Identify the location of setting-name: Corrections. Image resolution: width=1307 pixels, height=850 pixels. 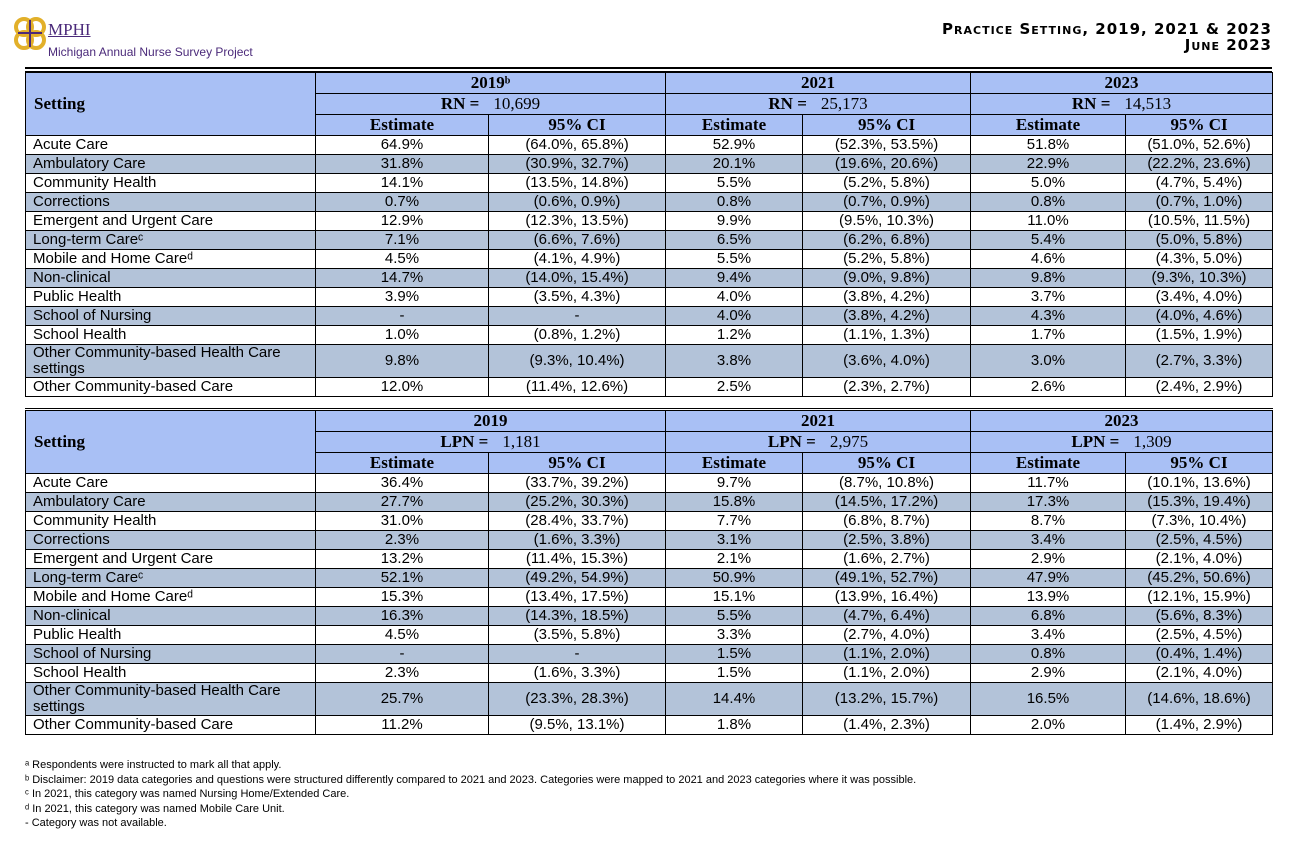
(170, 540).